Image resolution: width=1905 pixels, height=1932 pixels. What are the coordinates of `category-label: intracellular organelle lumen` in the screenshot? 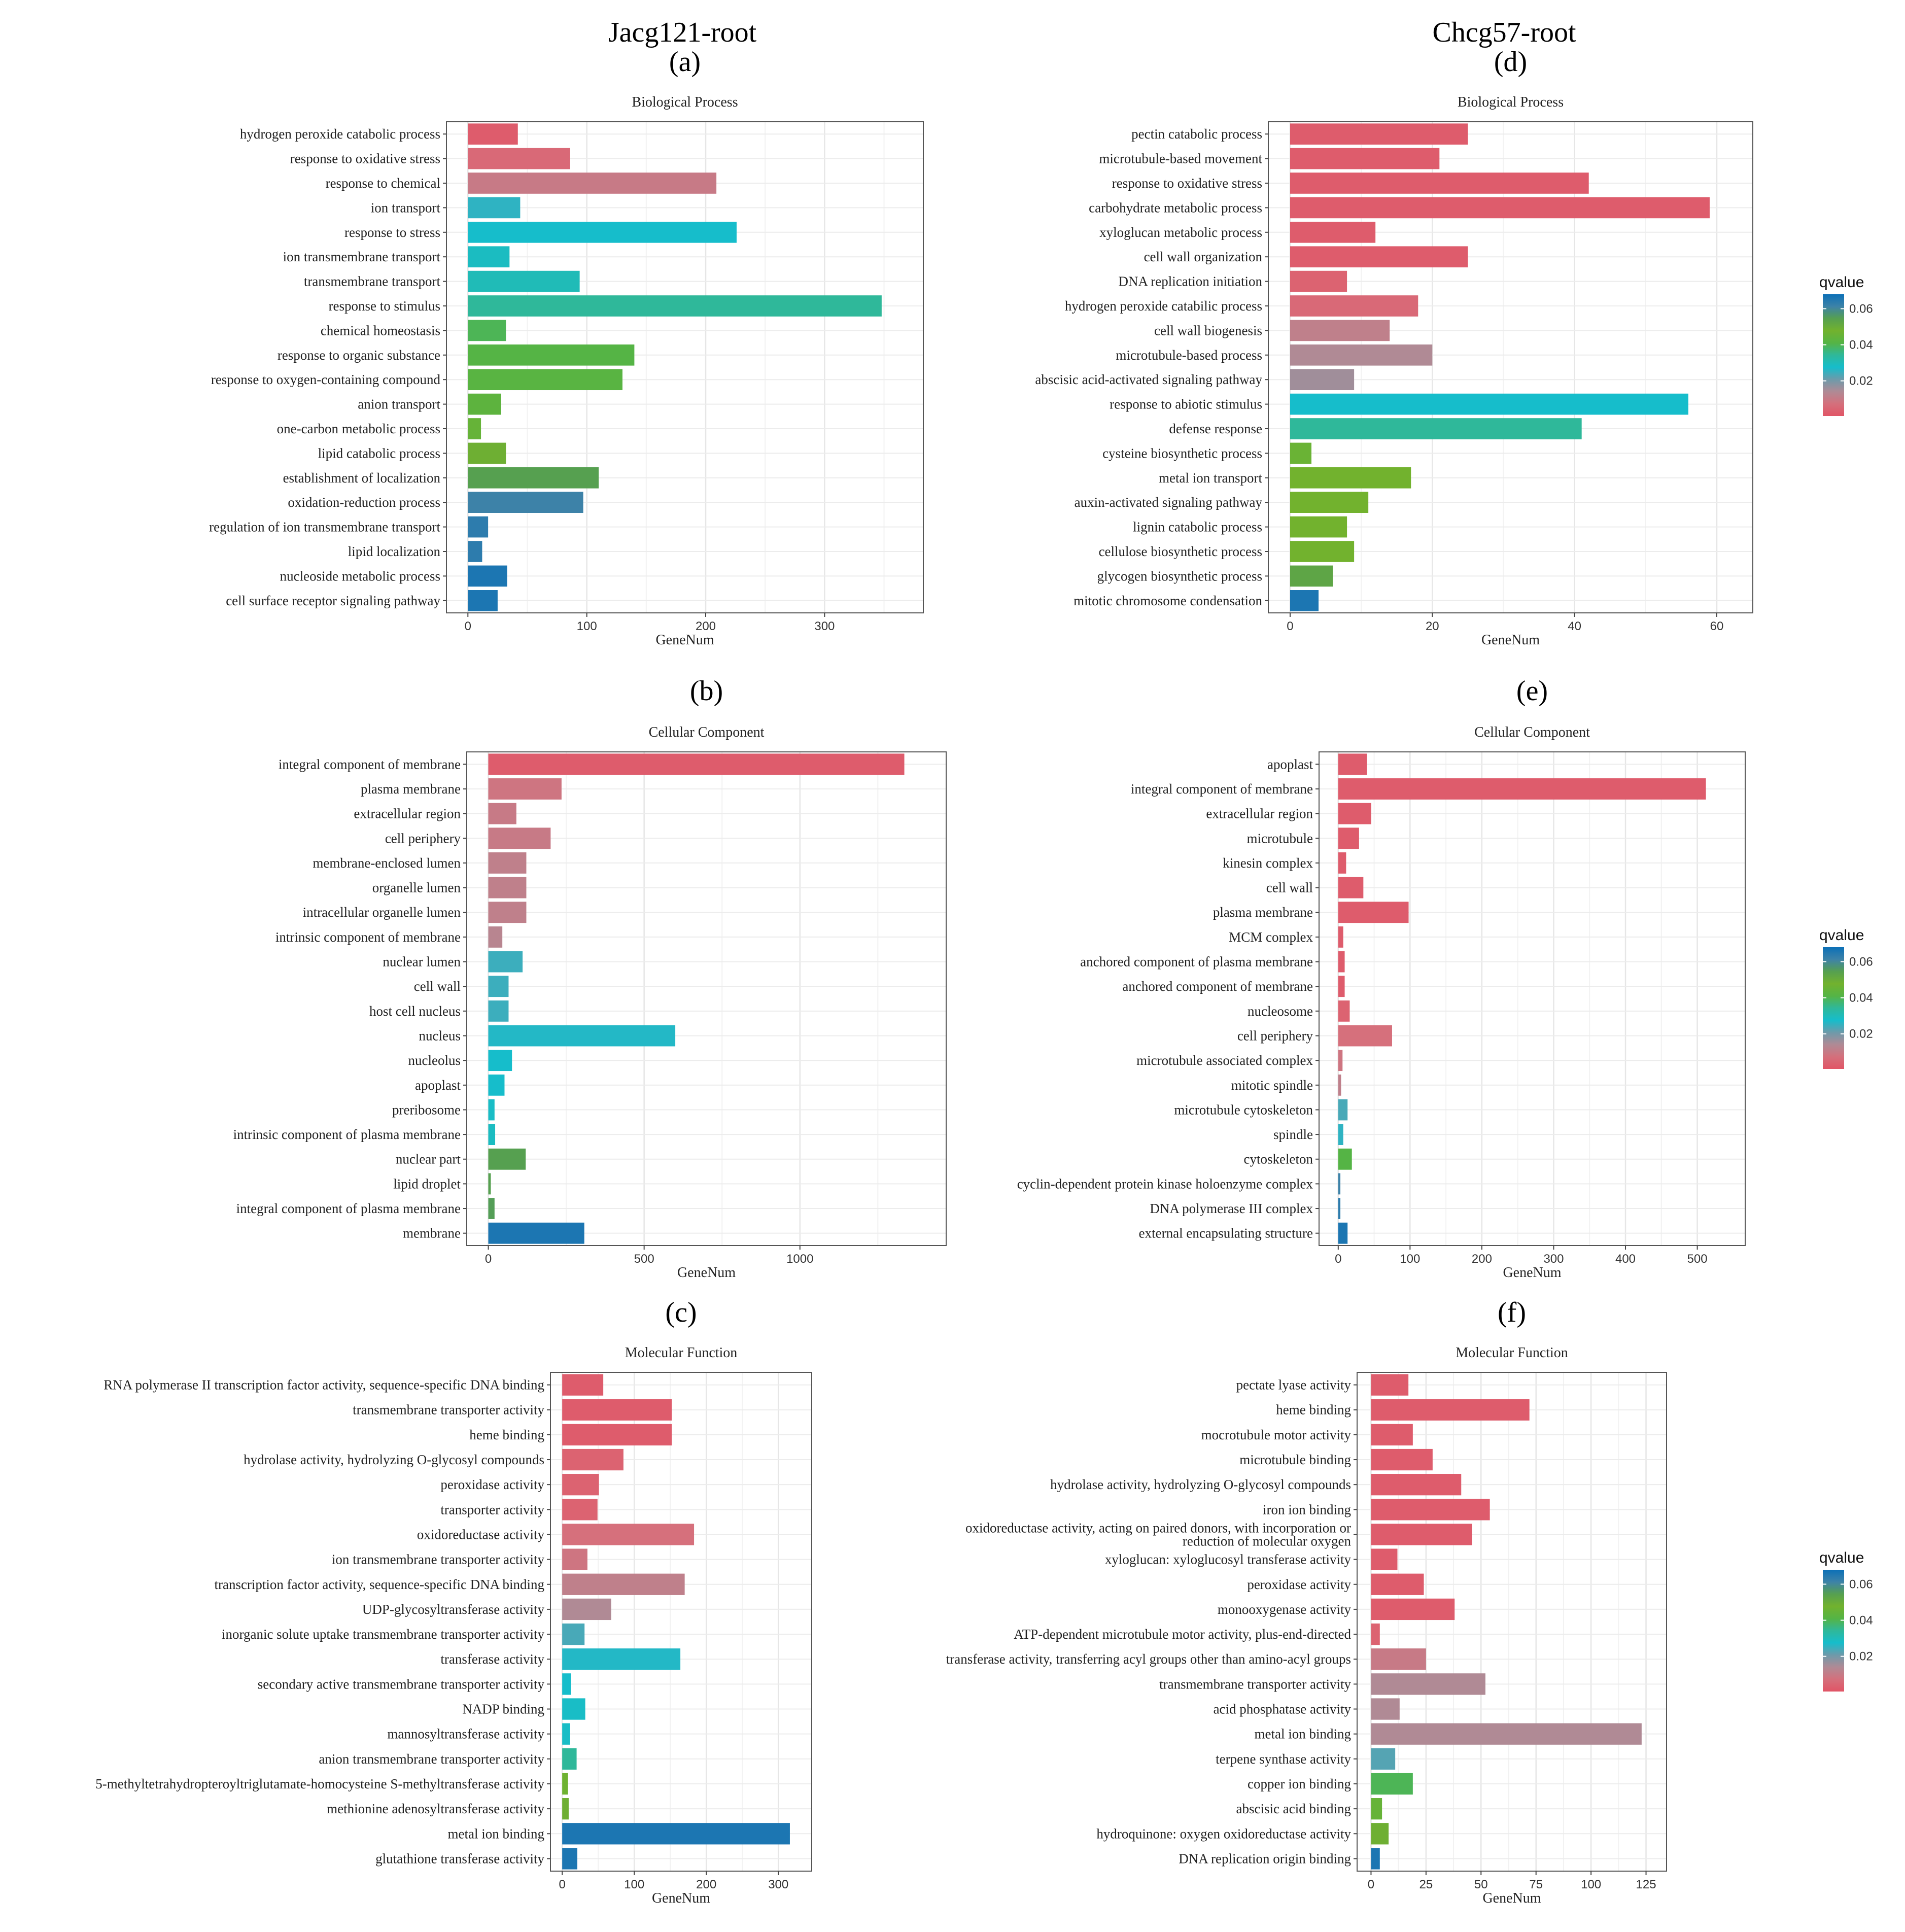 It's located at (382, 912).